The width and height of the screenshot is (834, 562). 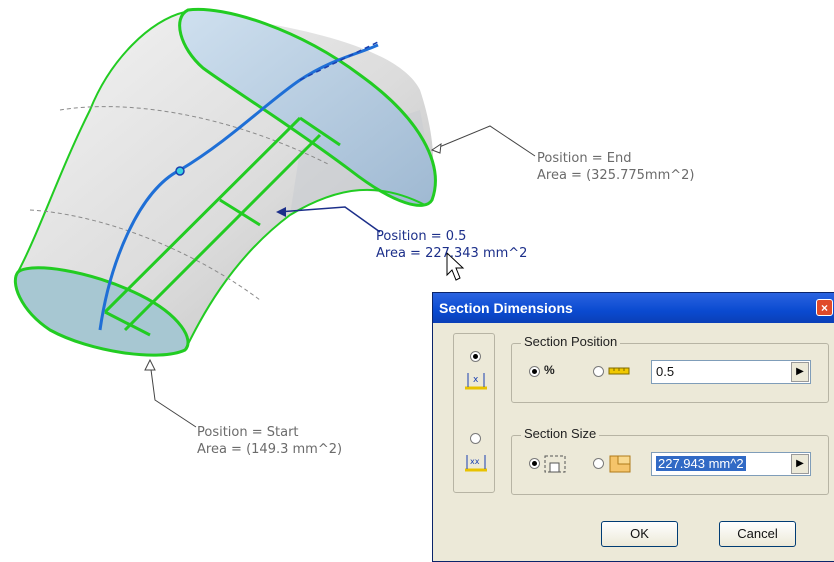 I want to click on end-area-label: Area = (325.775mm^2), so click(x=616, y=175).